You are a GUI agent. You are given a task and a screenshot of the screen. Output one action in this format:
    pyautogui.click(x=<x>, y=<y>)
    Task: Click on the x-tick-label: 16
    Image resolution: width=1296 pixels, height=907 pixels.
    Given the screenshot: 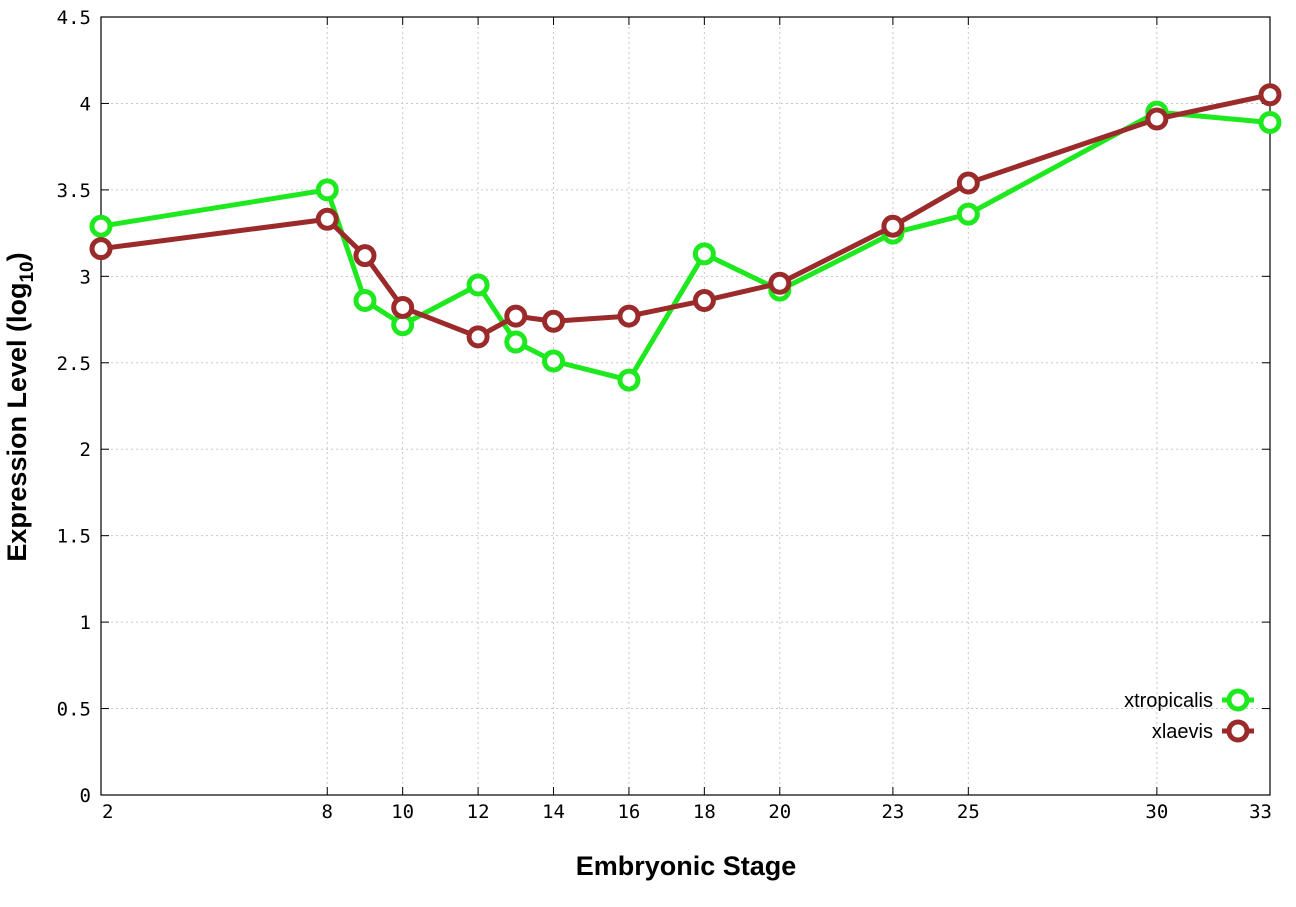 What is the action you would take?
    pyautogui.click(x=628, y=812)
    